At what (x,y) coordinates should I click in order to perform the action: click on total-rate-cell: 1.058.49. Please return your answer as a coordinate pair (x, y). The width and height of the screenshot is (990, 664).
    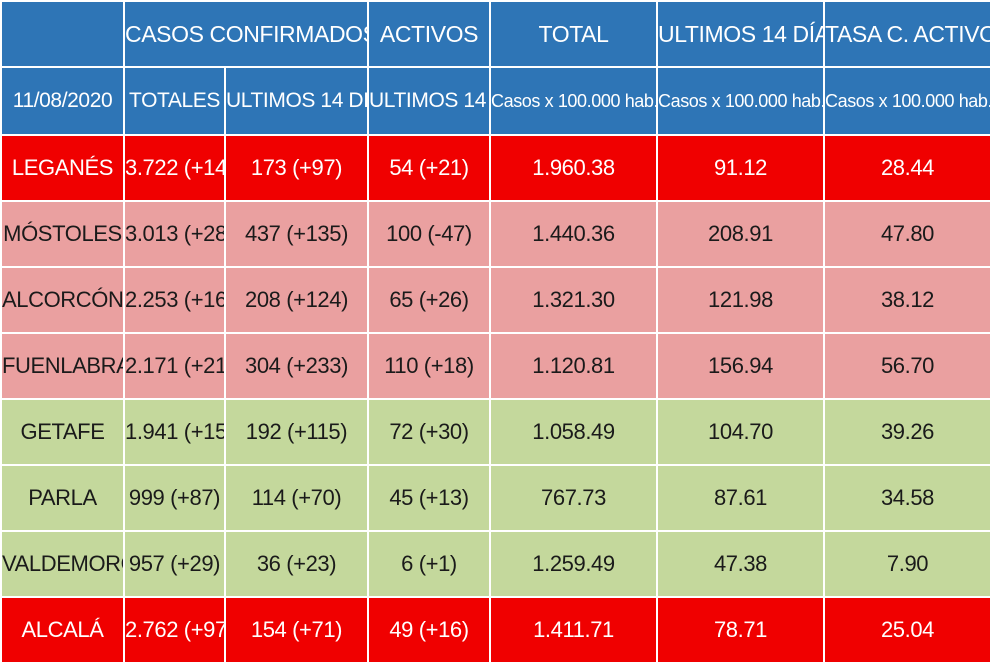
    Looking at the image, I should click on (573, 432).